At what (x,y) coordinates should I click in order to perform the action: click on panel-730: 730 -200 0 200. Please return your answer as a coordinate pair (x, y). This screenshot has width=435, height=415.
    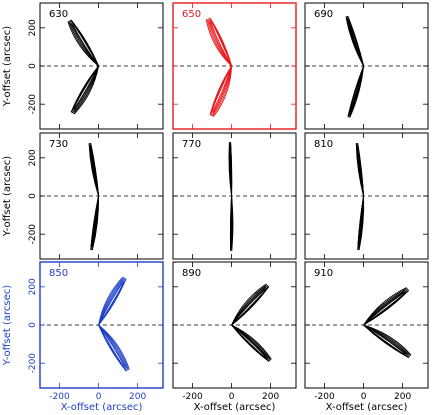
    Looking at the image, I should click on (96, 196).